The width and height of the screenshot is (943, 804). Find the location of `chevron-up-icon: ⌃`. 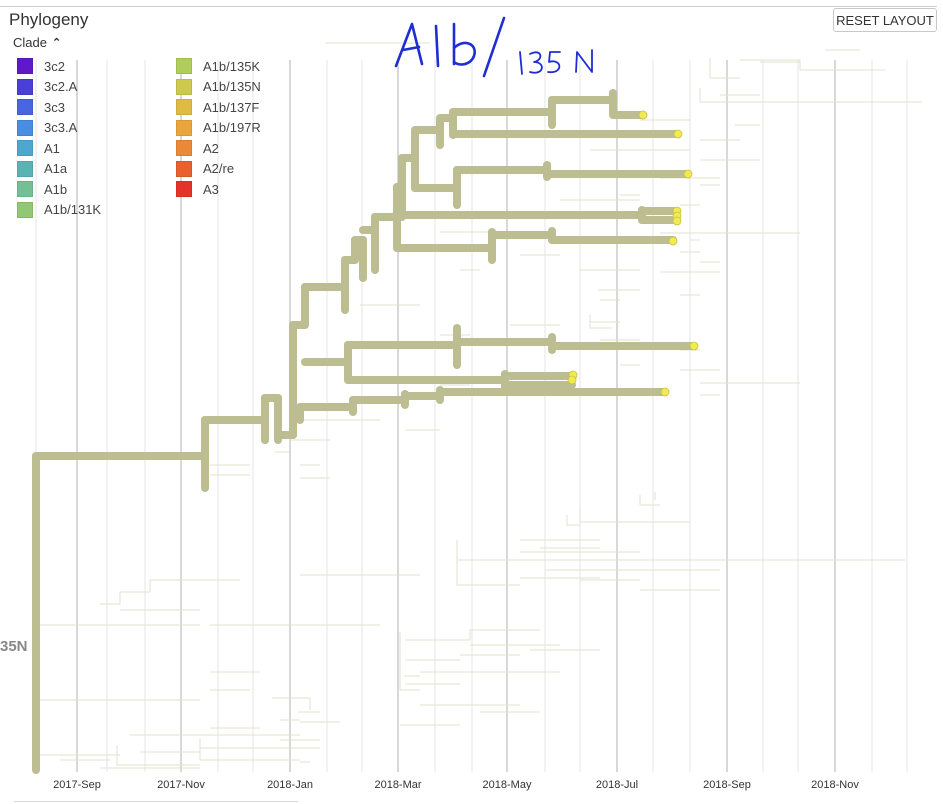

chevron-up-icon: ⌃ is located at coordinates (56, 43).